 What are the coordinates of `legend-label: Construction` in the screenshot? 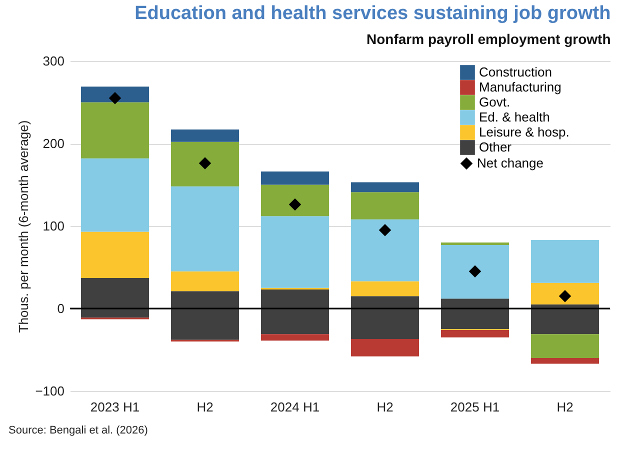 It's located at (515, 72).